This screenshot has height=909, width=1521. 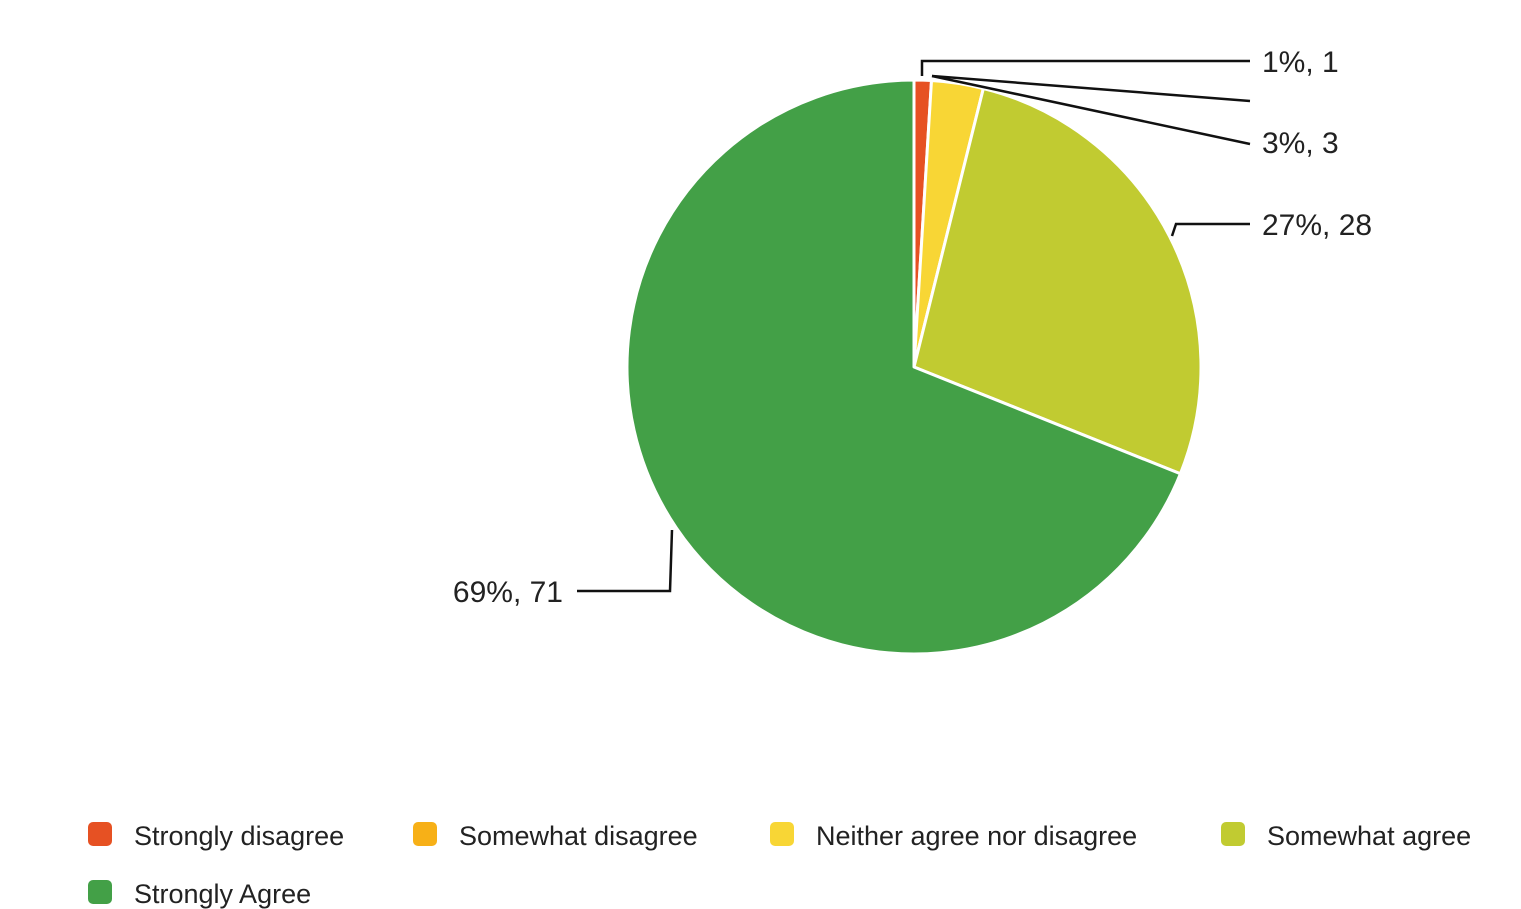 What do you see at coordinates (1300, 62) in the screenshot?
I see `data-label-strongly-disagree: 1%, 1` at bounding box center [1300, 62].